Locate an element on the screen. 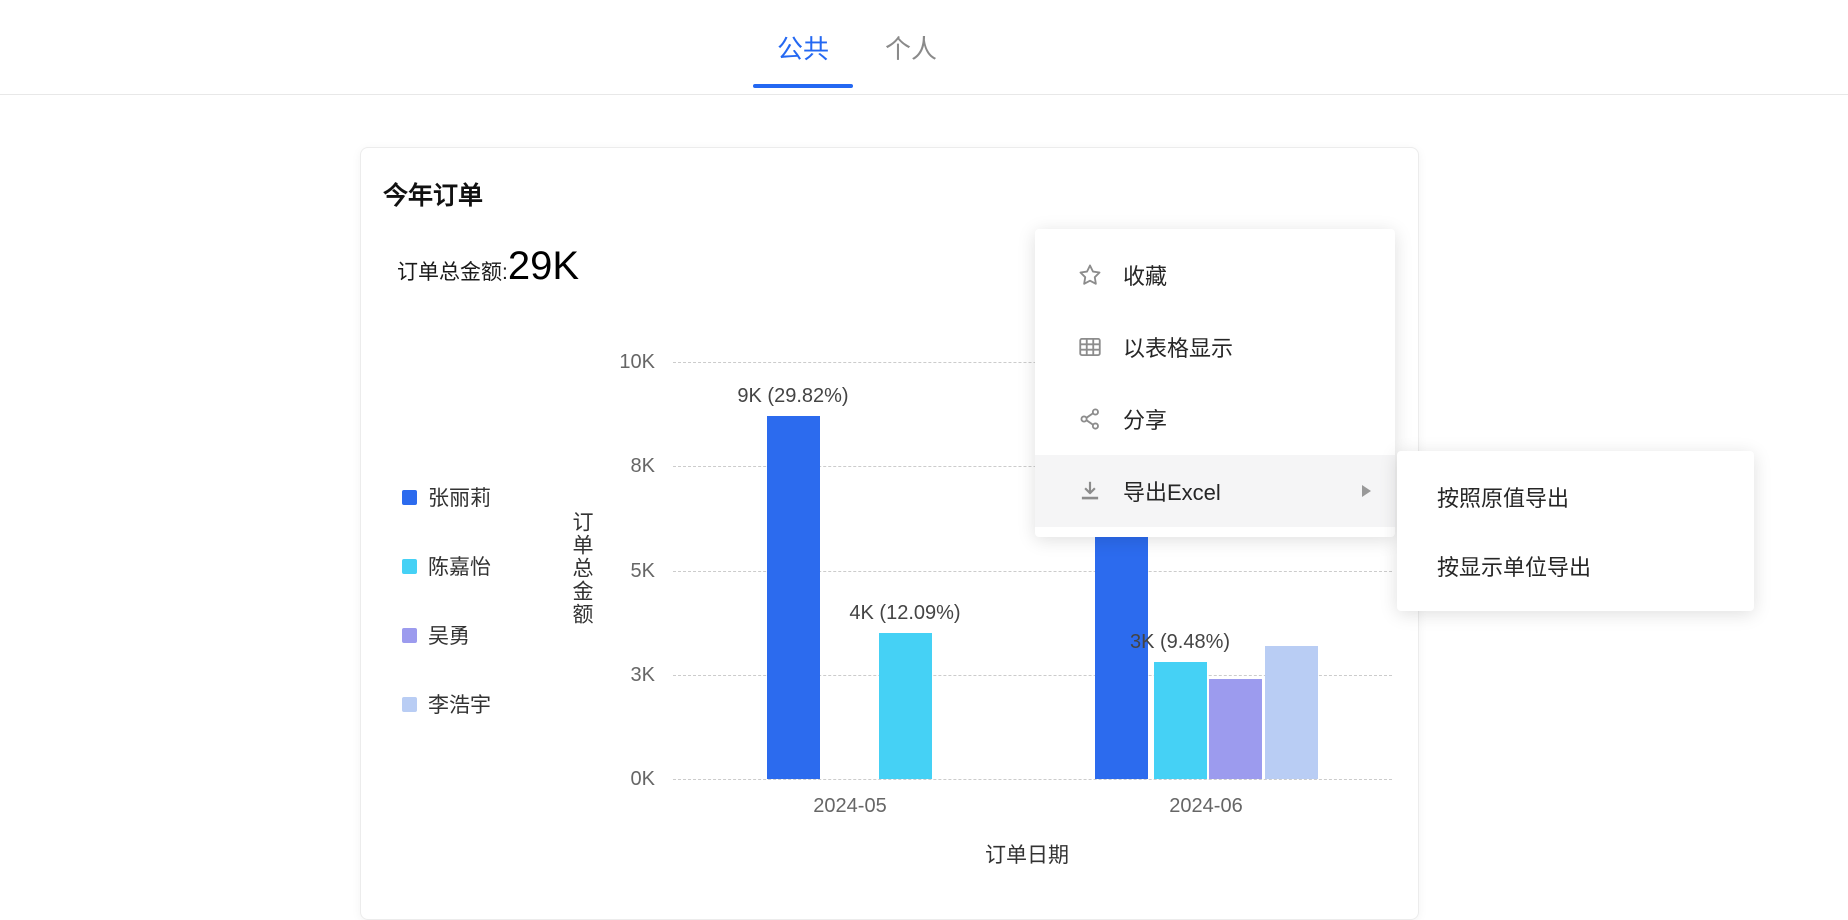 This screenshot has width=1848, height=920. tab-bar: 公共 个人 is located at coordinates (845, 47).